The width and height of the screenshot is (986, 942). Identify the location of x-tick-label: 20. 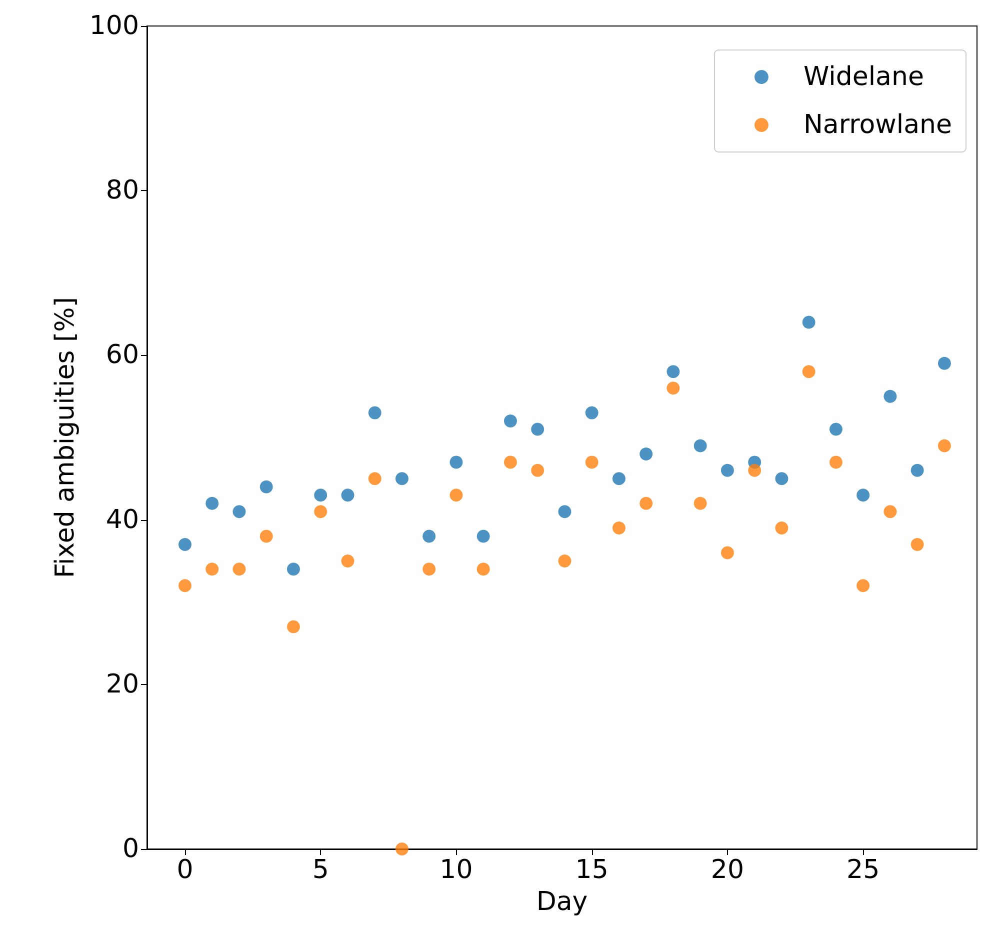
(727, 870).